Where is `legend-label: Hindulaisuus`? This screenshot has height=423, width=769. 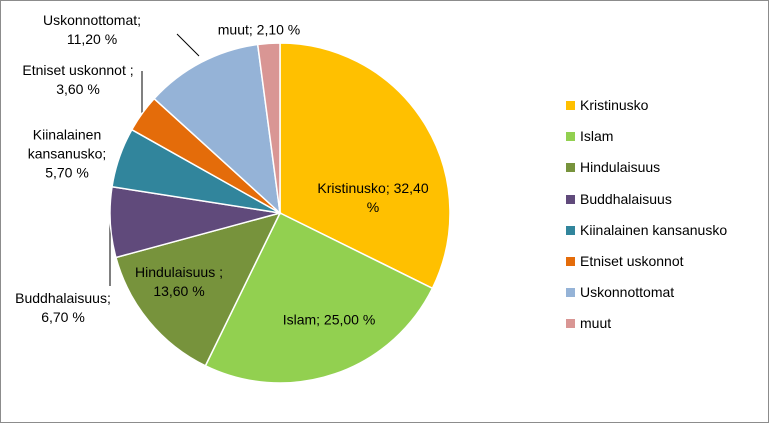 legend-label: Hindulaisuus is located at coordinates (620, 167).